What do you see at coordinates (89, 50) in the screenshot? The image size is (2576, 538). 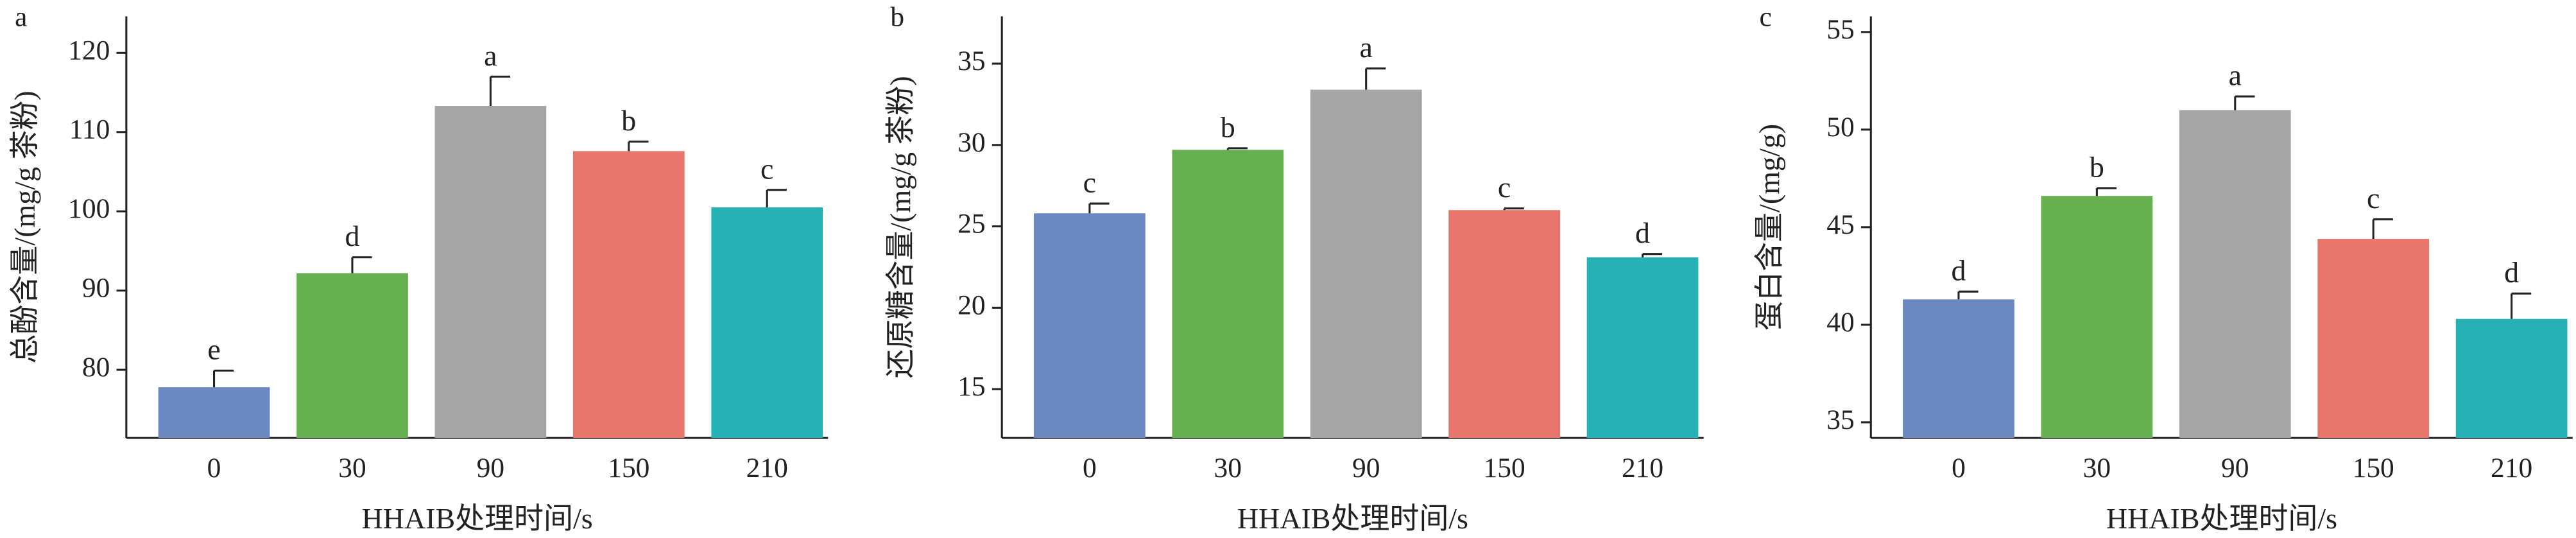 I see `y-tick-label: 120` at bounding box center [89, 50].